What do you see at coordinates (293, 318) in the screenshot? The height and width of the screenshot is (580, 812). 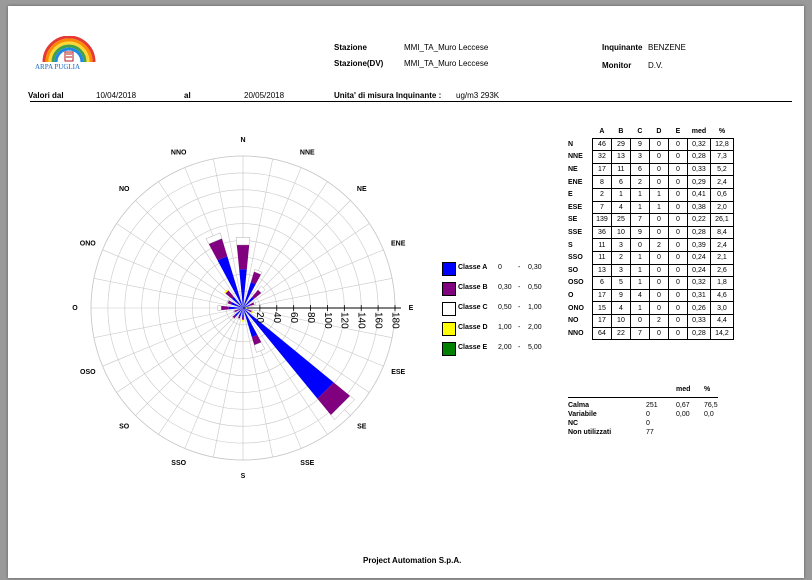 I see `radial-tick-label: 60` at bounding box center [293, 318].